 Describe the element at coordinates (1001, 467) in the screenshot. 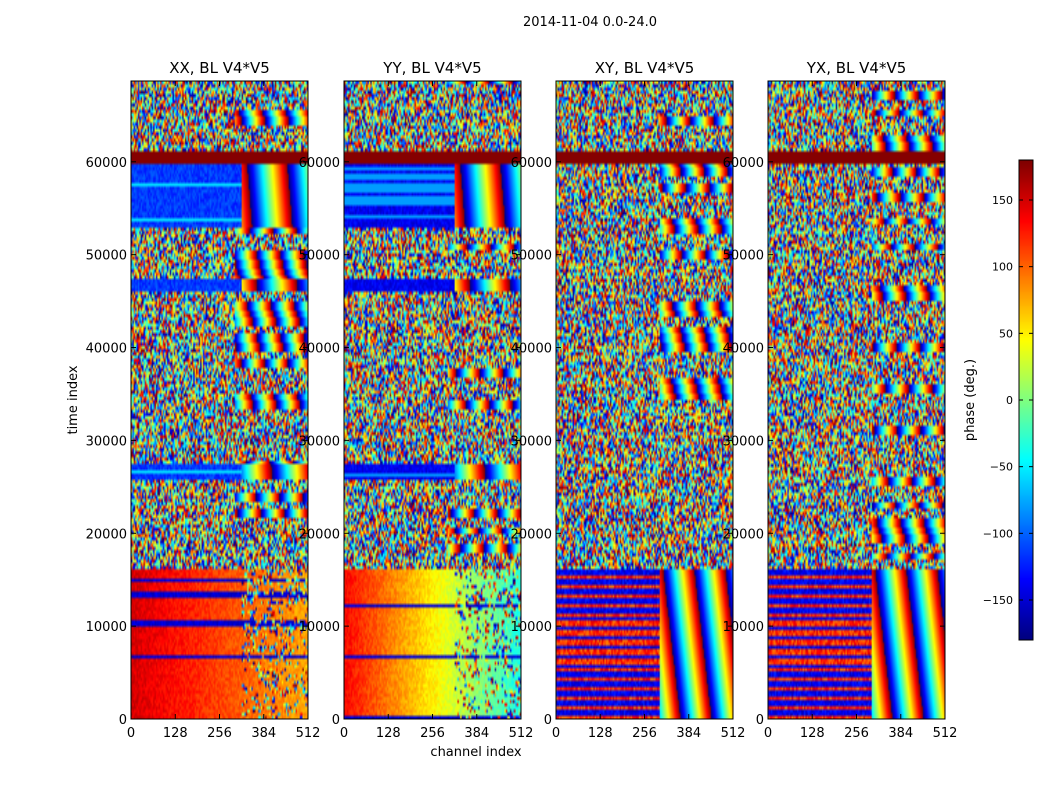

I see `colorbar-tick-label: −50` at that location.